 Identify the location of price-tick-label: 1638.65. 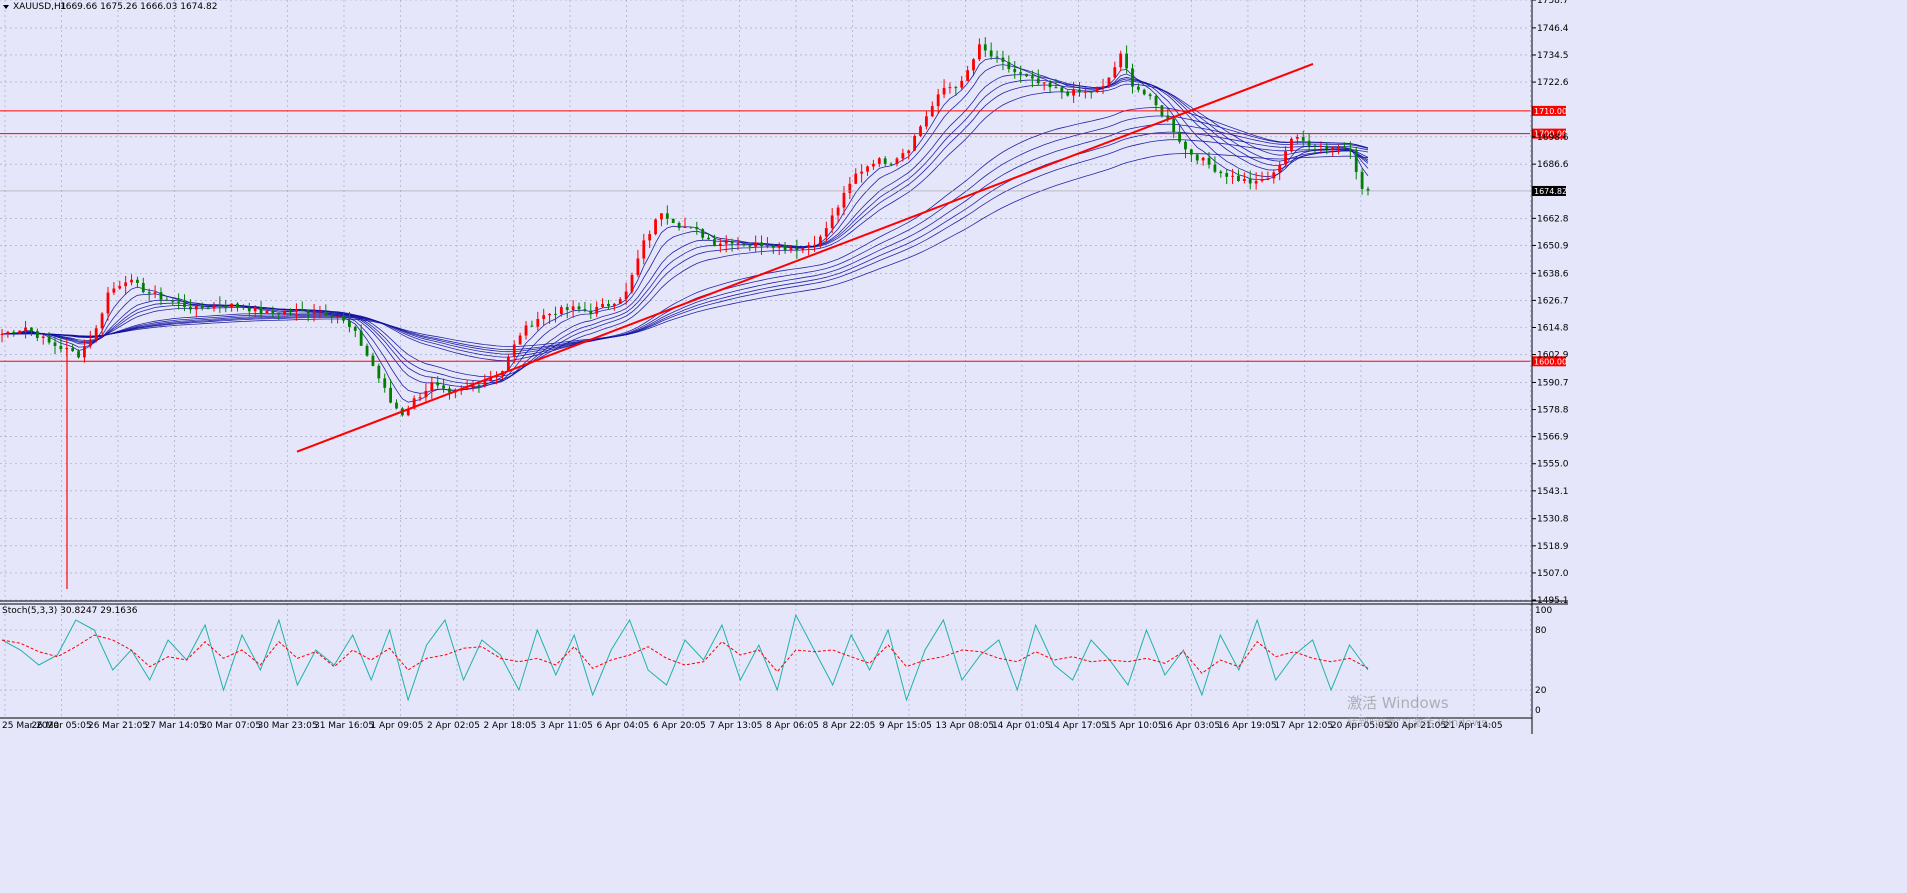
(1552, 274).